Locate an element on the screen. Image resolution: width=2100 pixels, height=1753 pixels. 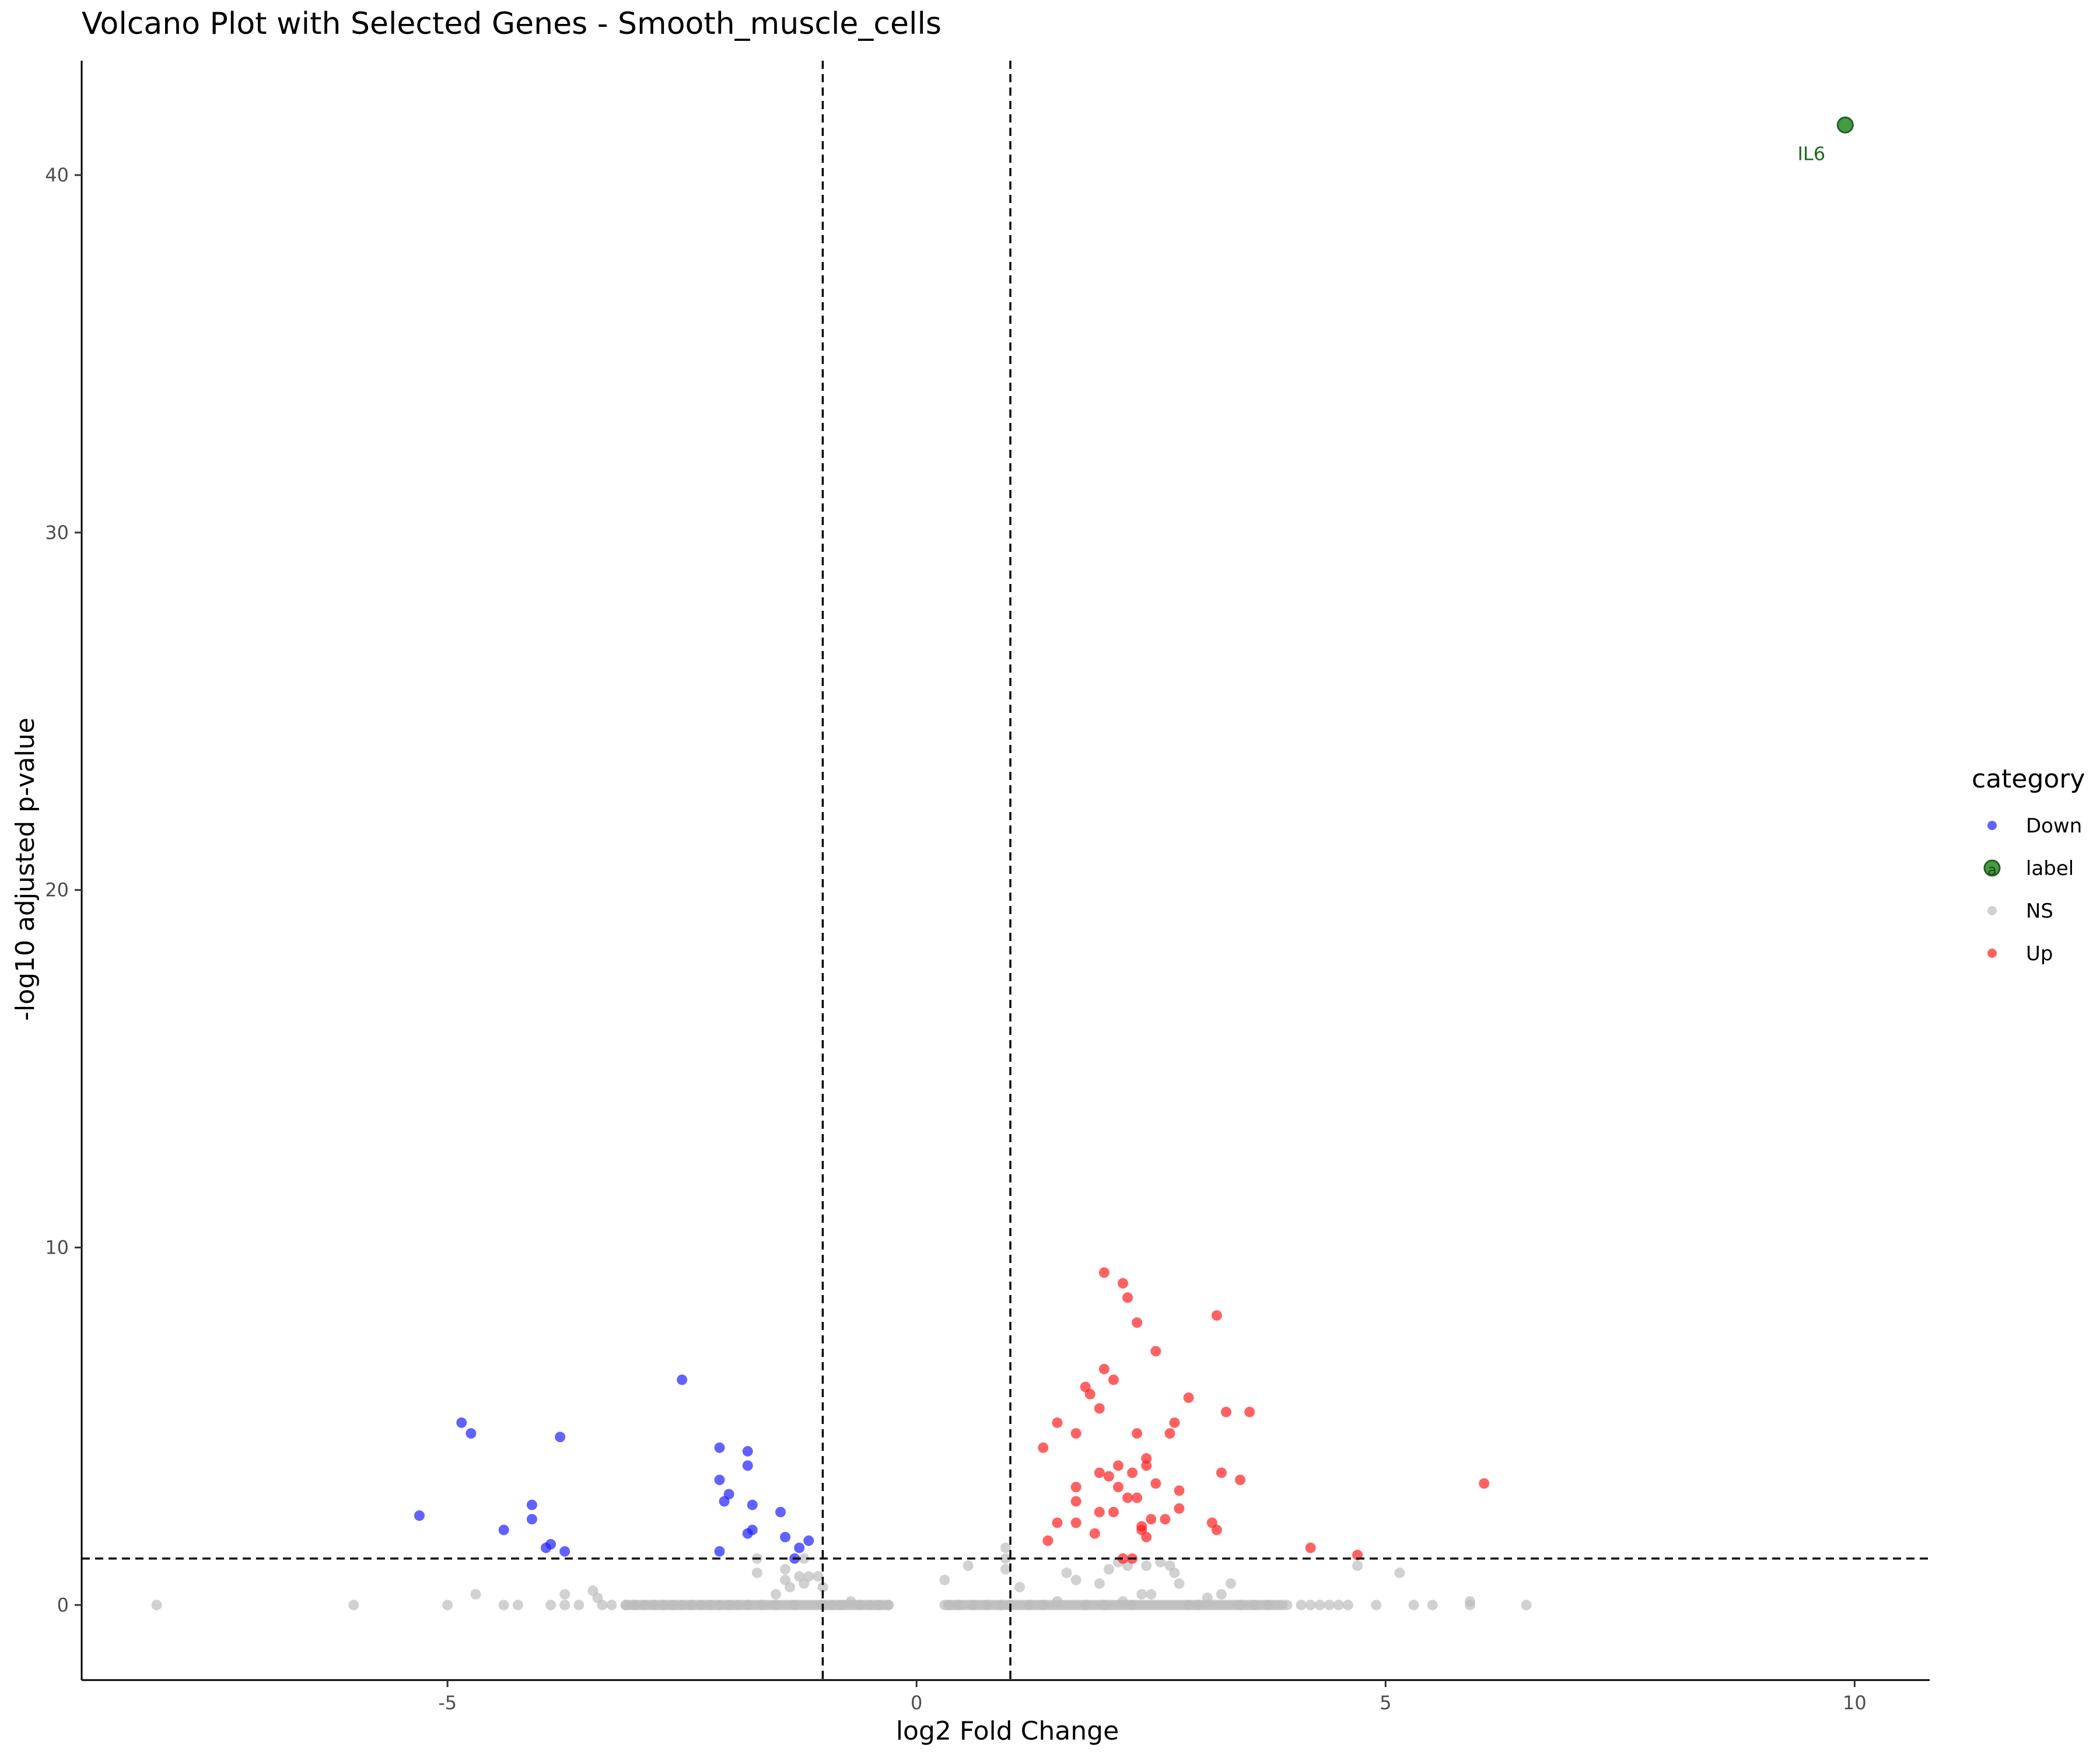
y-tick-label: 40 is located at coordinates (57, 175).